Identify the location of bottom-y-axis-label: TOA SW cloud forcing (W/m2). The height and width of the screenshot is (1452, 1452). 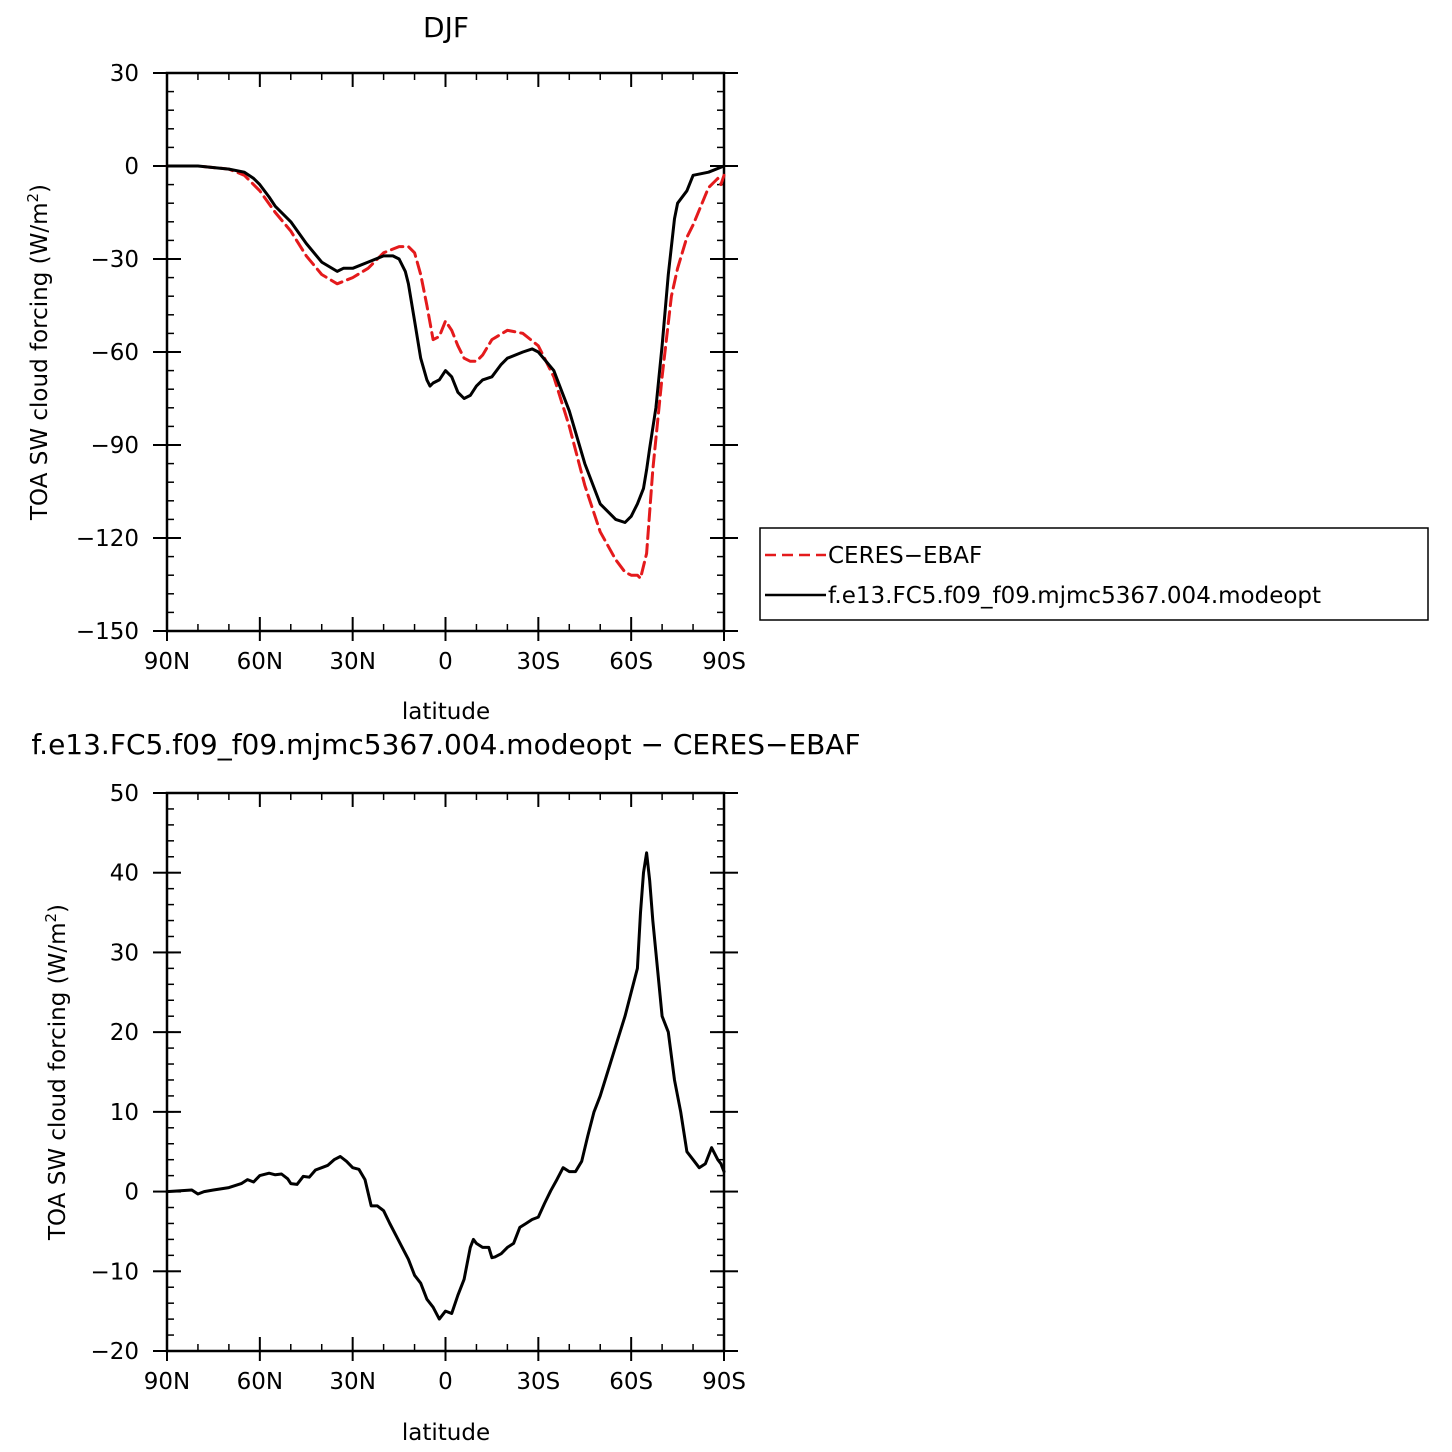
(56, 1072).